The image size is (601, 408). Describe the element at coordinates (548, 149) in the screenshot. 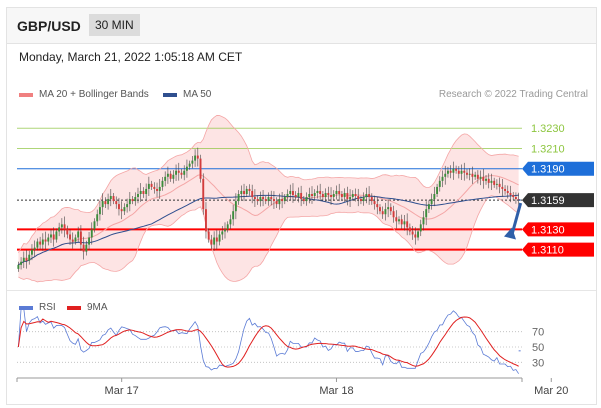

I see `price-label: 1.3210` at that location.